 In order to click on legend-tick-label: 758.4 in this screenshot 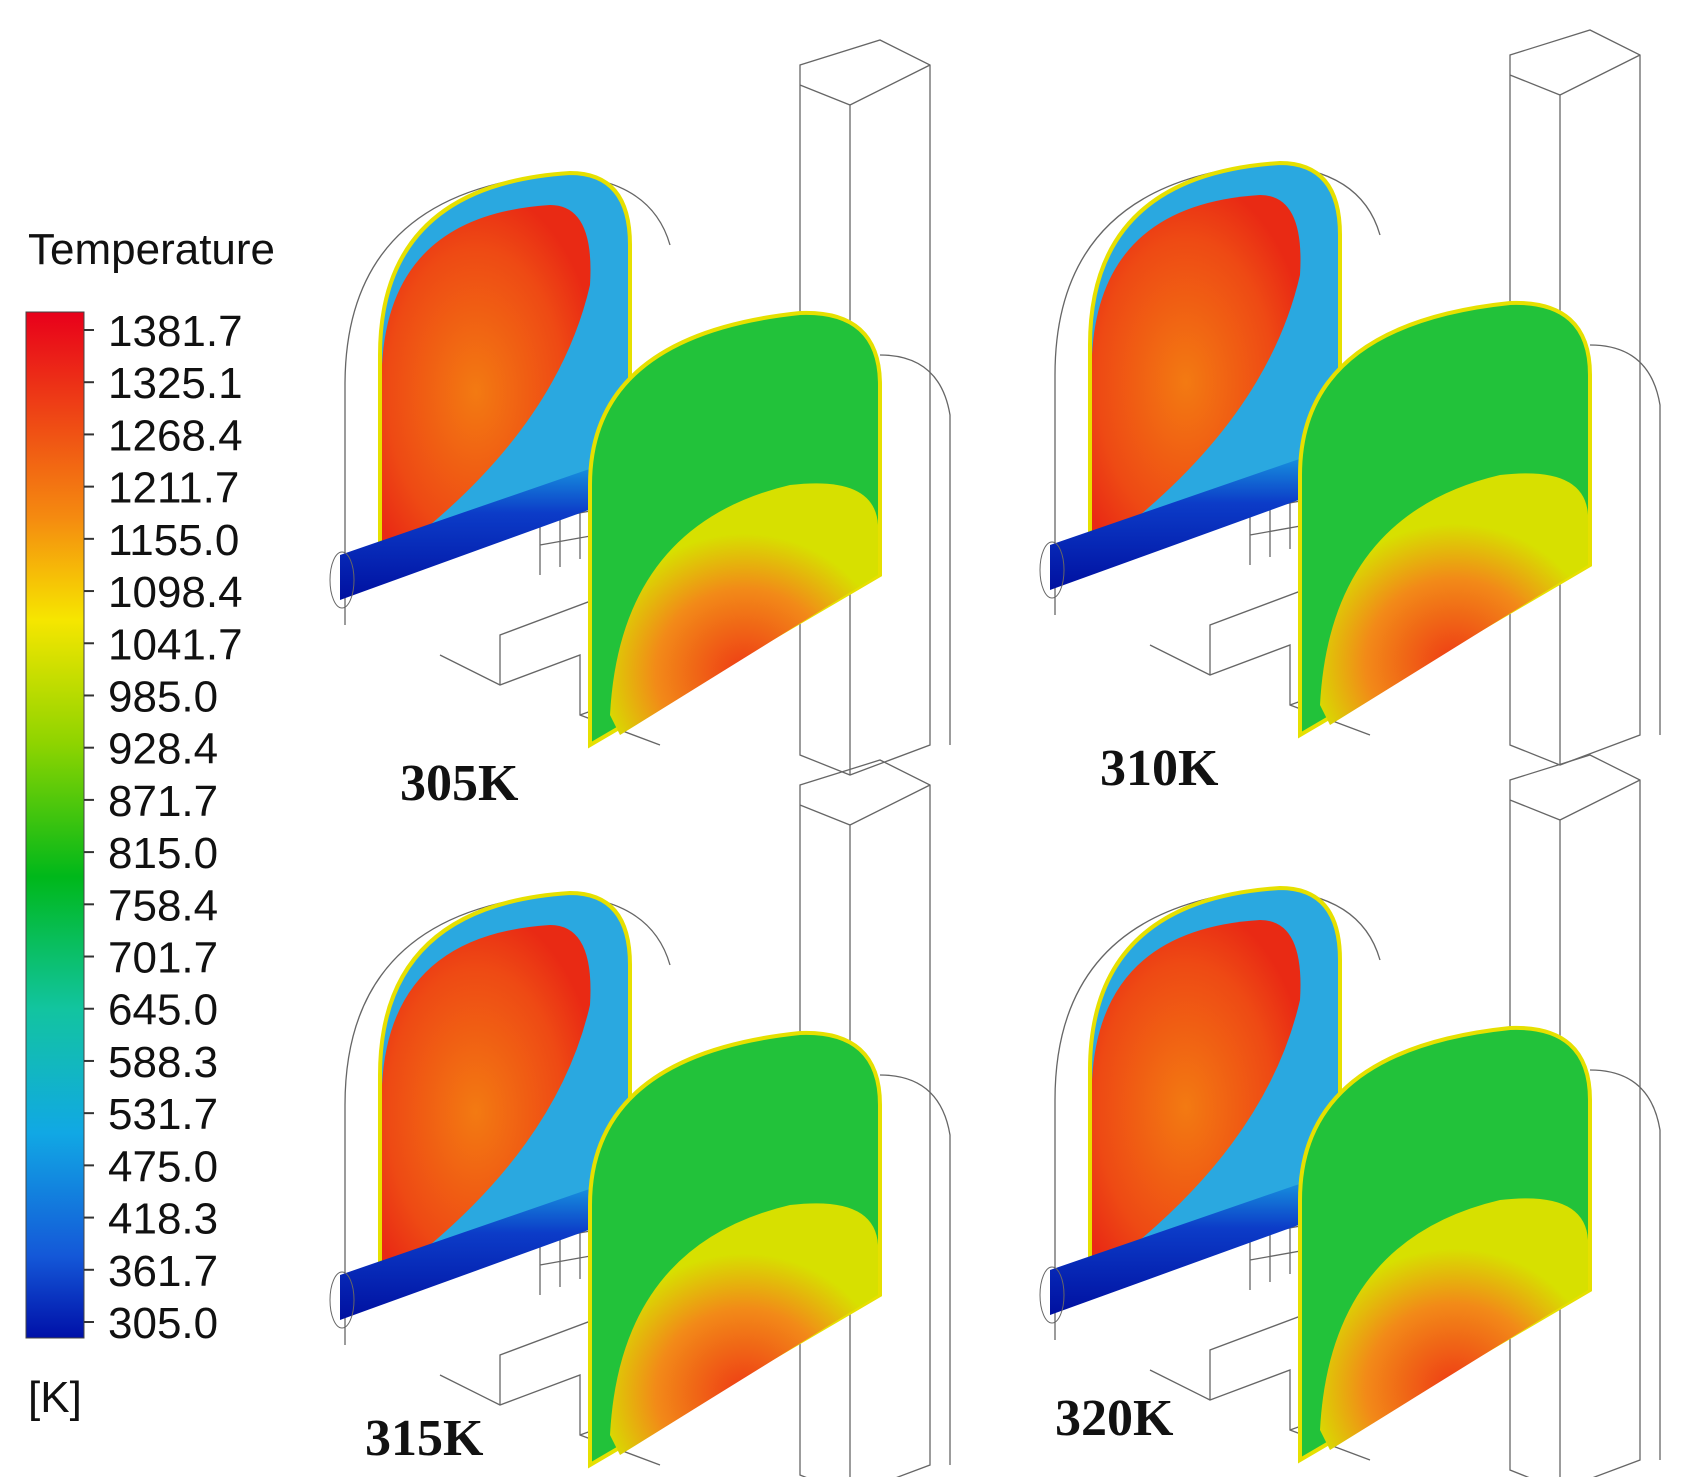, I will do `click(163, 905)`.